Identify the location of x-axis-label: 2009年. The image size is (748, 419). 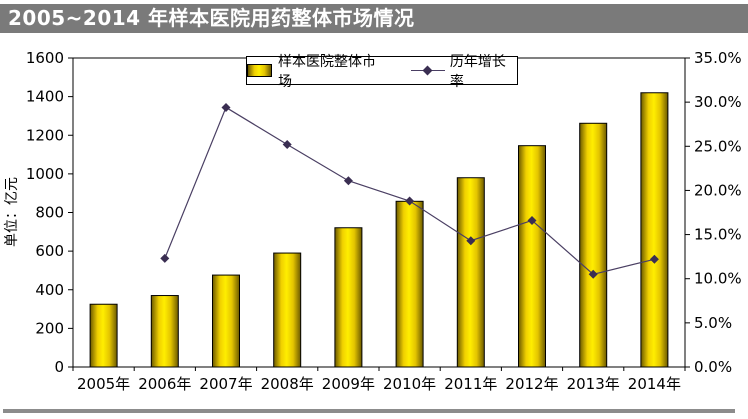
(348, 384).